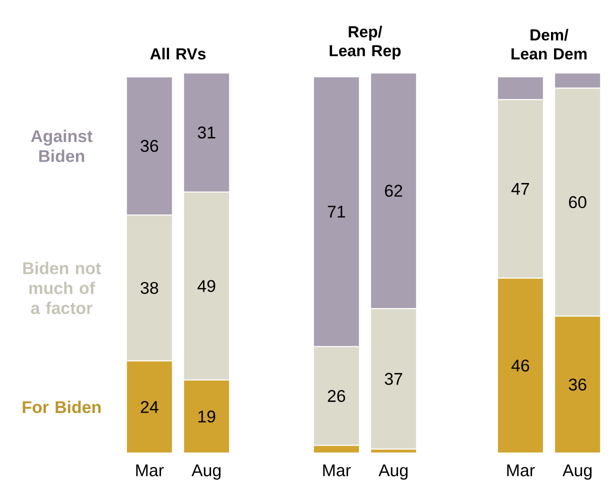 Image resolution: width=612 pixels, height=496 pixels. What do you see at coordinates (520, 366) in the screenshot?
I see `data-label: 46` at bounding box center [520, 366].